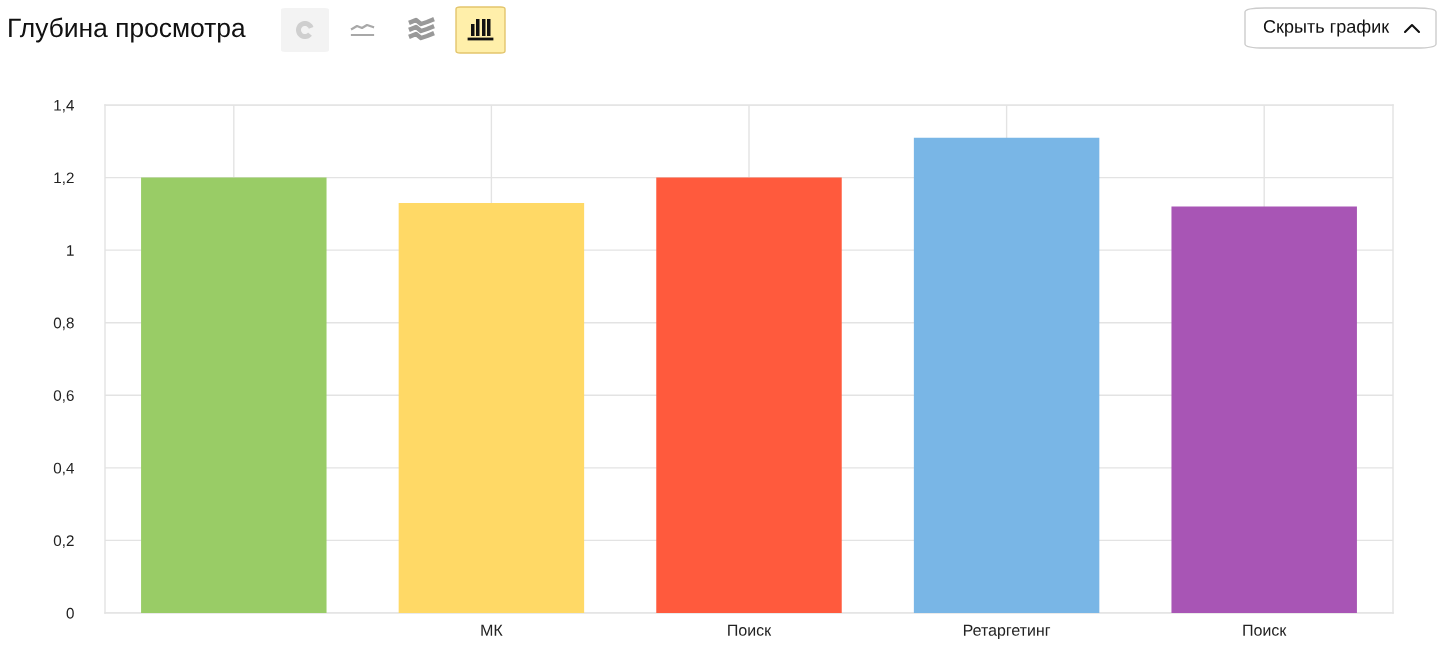 Image resolution: width=1441 pixels, height=650 pixels. I want to click on text: Скрыть график, so click(1326, 28).